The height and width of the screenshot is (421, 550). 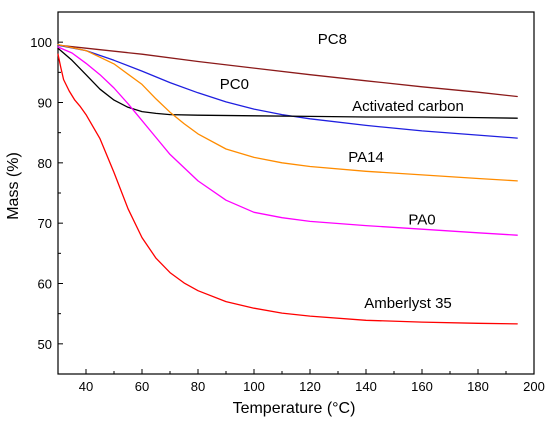 What do you see at coordinates (421, 219) in the screenshot?
I see `series-label-pa0: PA0` at bounding box center [421, 219].